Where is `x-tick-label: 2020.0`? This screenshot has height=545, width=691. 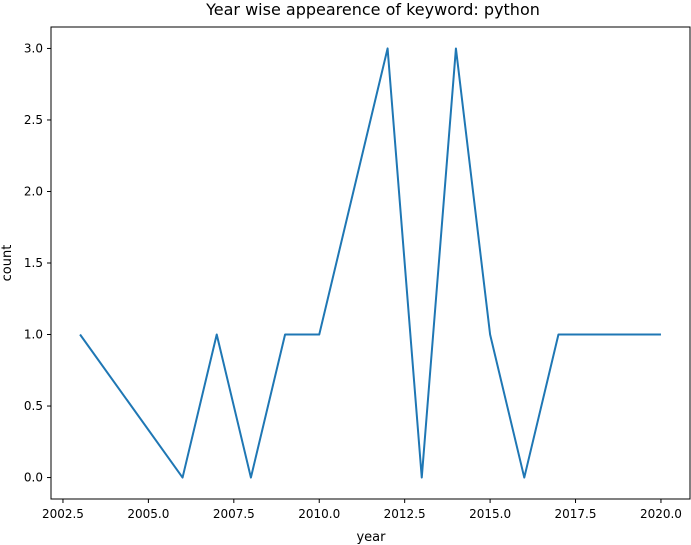 x-tick-label: 2020.0 is located at coordinates (661, 514).